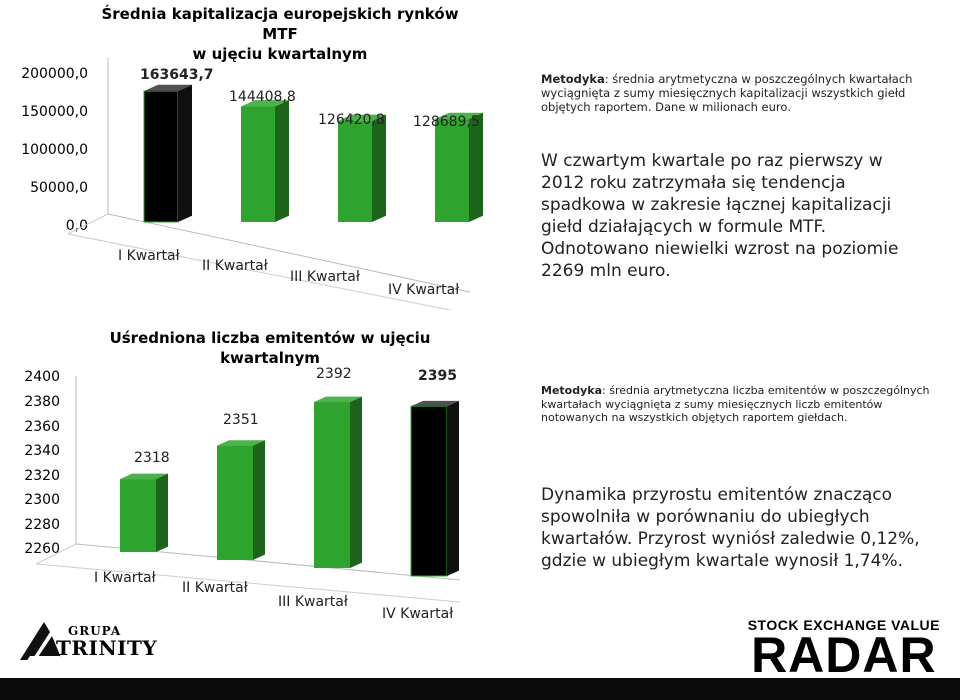 This screenshot has width=960, height=700. Describe the element at coordinates (54, 74) in the screenshot. I see `chart1-y-tick: 200000,0` at that location.